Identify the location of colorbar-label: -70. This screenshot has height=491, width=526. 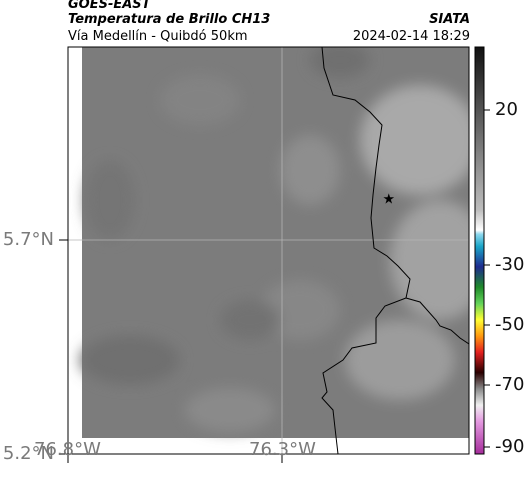
(510, 384).